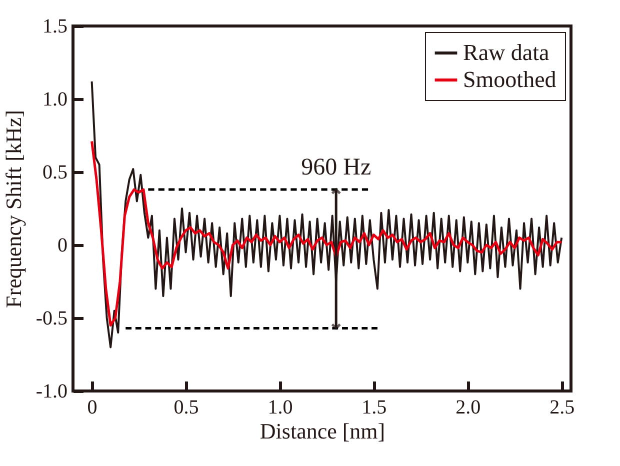  I want to click on y-tick-label: 0.5, so click(55, 173).